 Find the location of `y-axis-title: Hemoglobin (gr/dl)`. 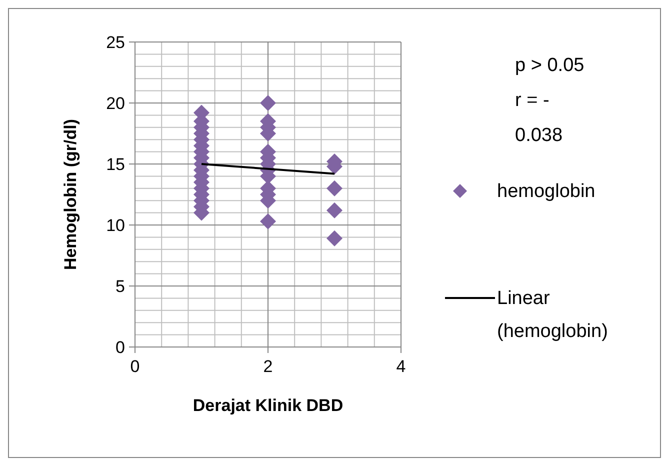

y-axis-title: Hemoglobin (gr/dl) is located at coordinates (70, 194).